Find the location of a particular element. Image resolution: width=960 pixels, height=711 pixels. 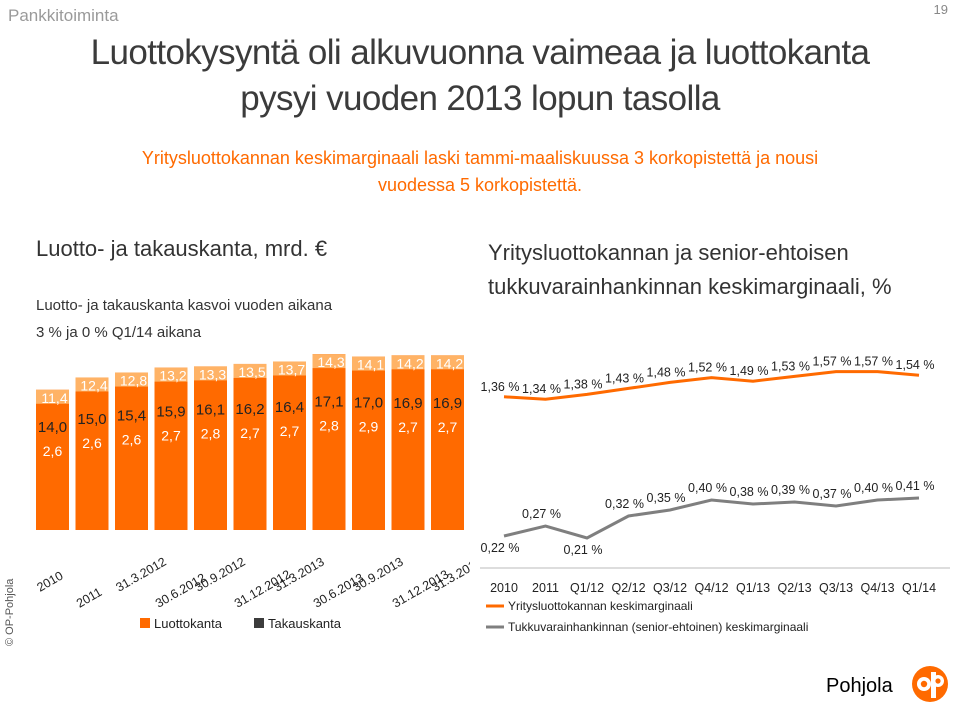

page-subtitle-line-2: vuodessa 5 korkopistettä. is located at coordinates (480, 185).